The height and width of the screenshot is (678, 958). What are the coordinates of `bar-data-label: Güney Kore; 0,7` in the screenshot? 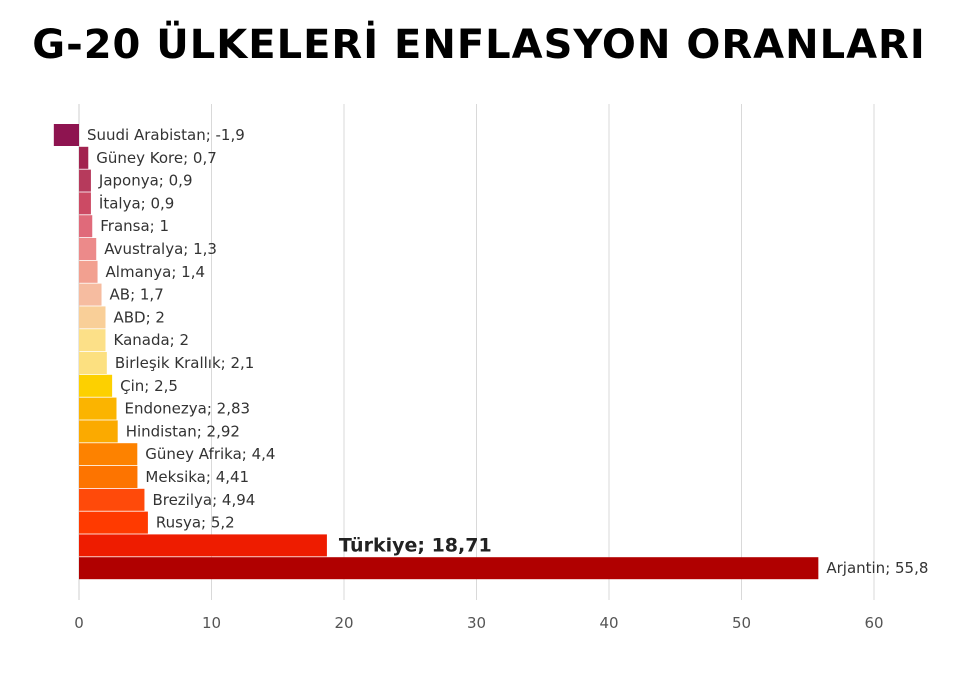 It's located at (156, 158).